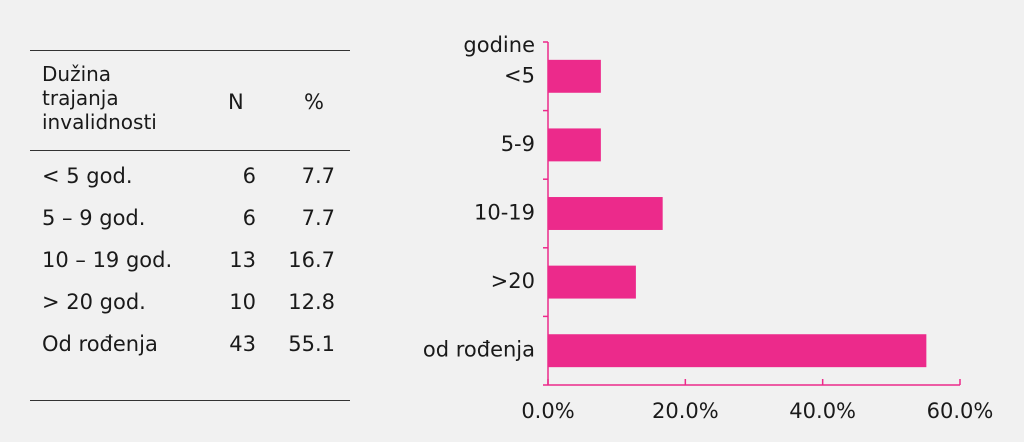  Describe the element at coordinates (94, 302) in the screenshot. I see `table-cell: > 20 god.` at that location.